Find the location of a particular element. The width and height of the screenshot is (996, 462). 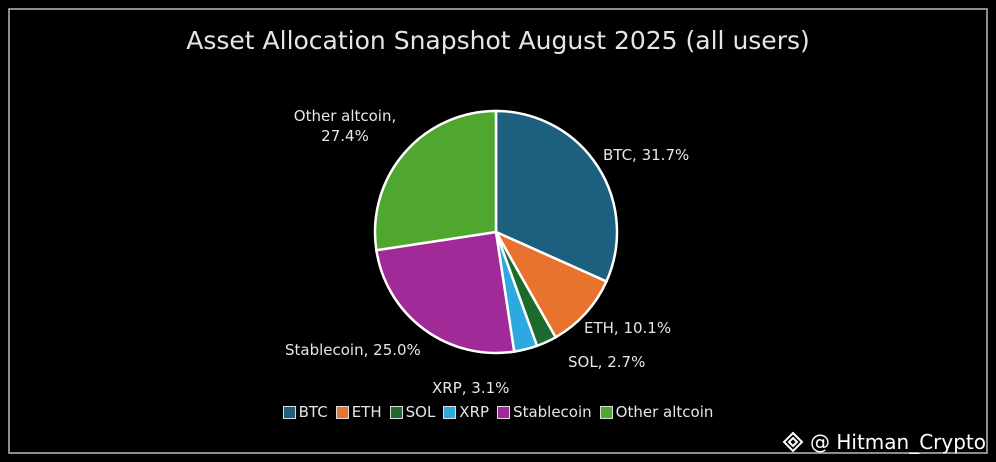

data-label: Stablecoin, 25.0% is located at coordinates (353, 350).